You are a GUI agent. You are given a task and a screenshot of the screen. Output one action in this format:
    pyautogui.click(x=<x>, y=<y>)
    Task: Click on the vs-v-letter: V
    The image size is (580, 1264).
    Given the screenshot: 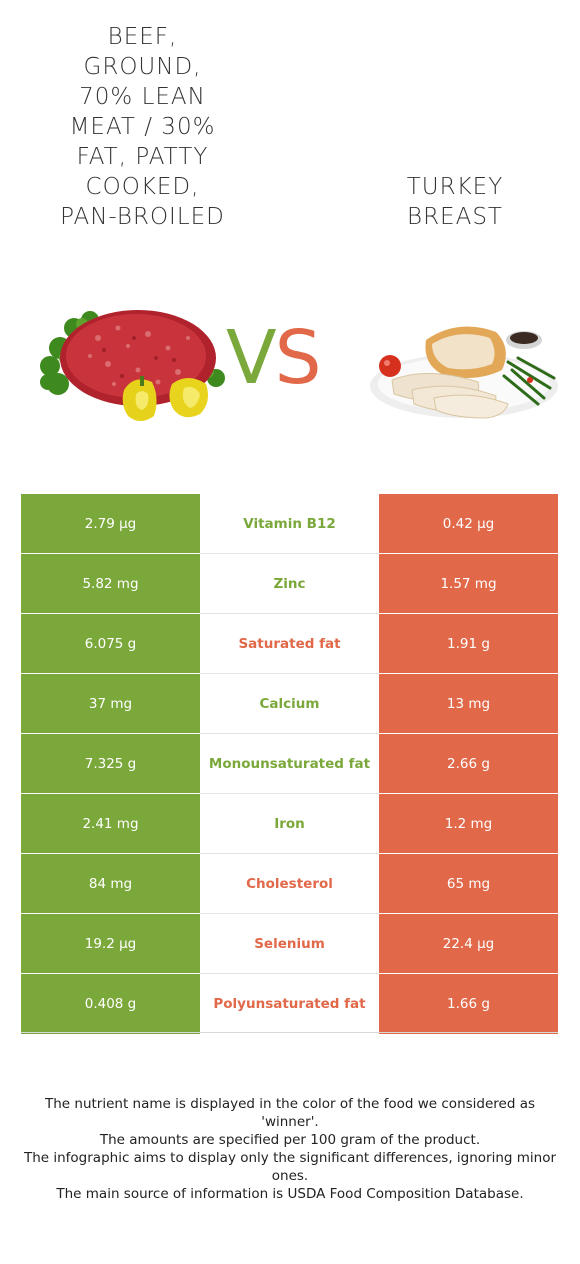 What is the action you would take?
    pyautogui.click(x=251, y=358)
    